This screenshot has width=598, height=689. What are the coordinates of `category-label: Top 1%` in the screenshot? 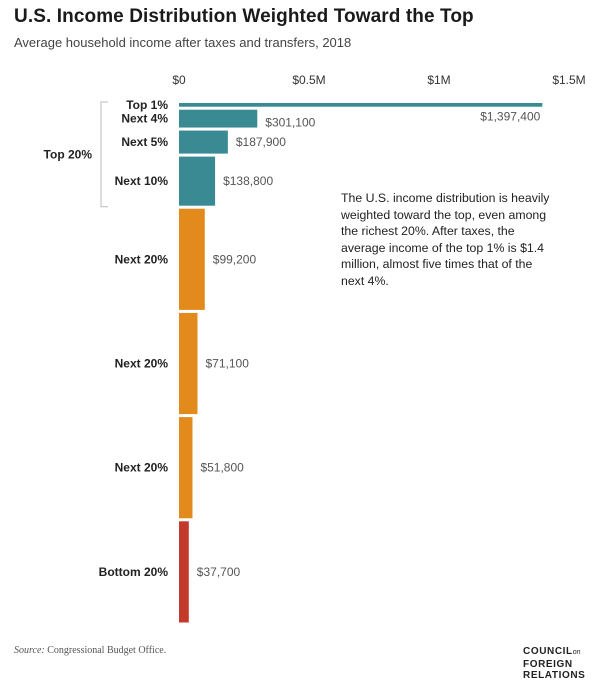 It's located at (147, 105).